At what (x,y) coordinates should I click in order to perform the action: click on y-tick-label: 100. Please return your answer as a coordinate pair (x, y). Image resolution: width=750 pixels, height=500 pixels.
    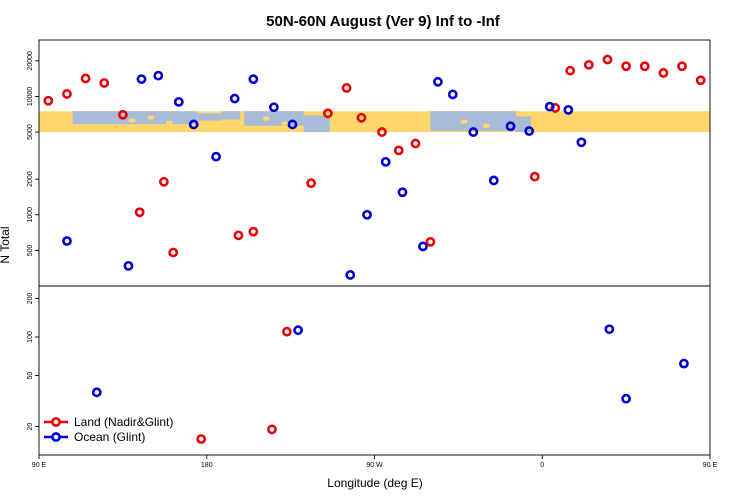
    Looking at the image, I should click on (30, 337).